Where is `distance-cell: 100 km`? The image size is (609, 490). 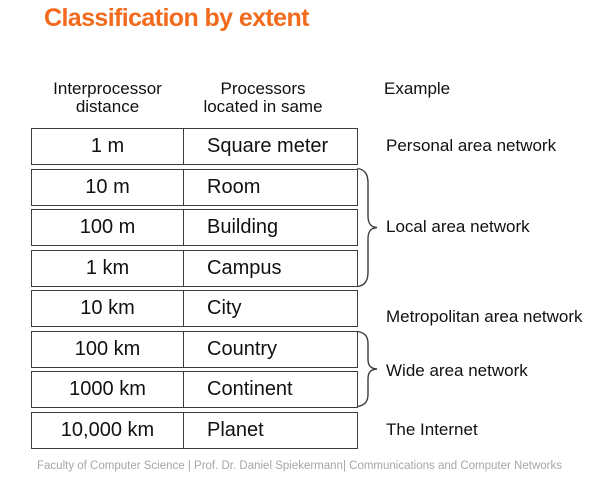 distance-cell: 100 km is located at coordinates (108, 349).